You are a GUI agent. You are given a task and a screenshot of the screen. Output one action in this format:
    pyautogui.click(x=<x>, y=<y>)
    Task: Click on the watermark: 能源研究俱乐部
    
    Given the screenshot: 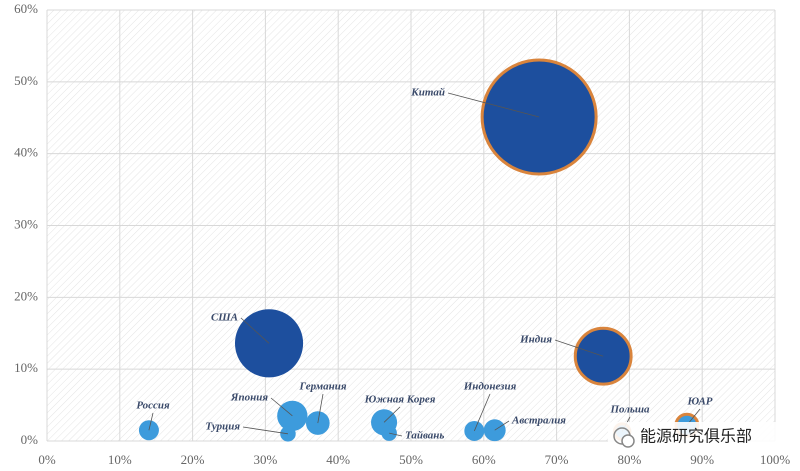 What is the action you would take?
    pyautogui.click(x=701, y=437)
    